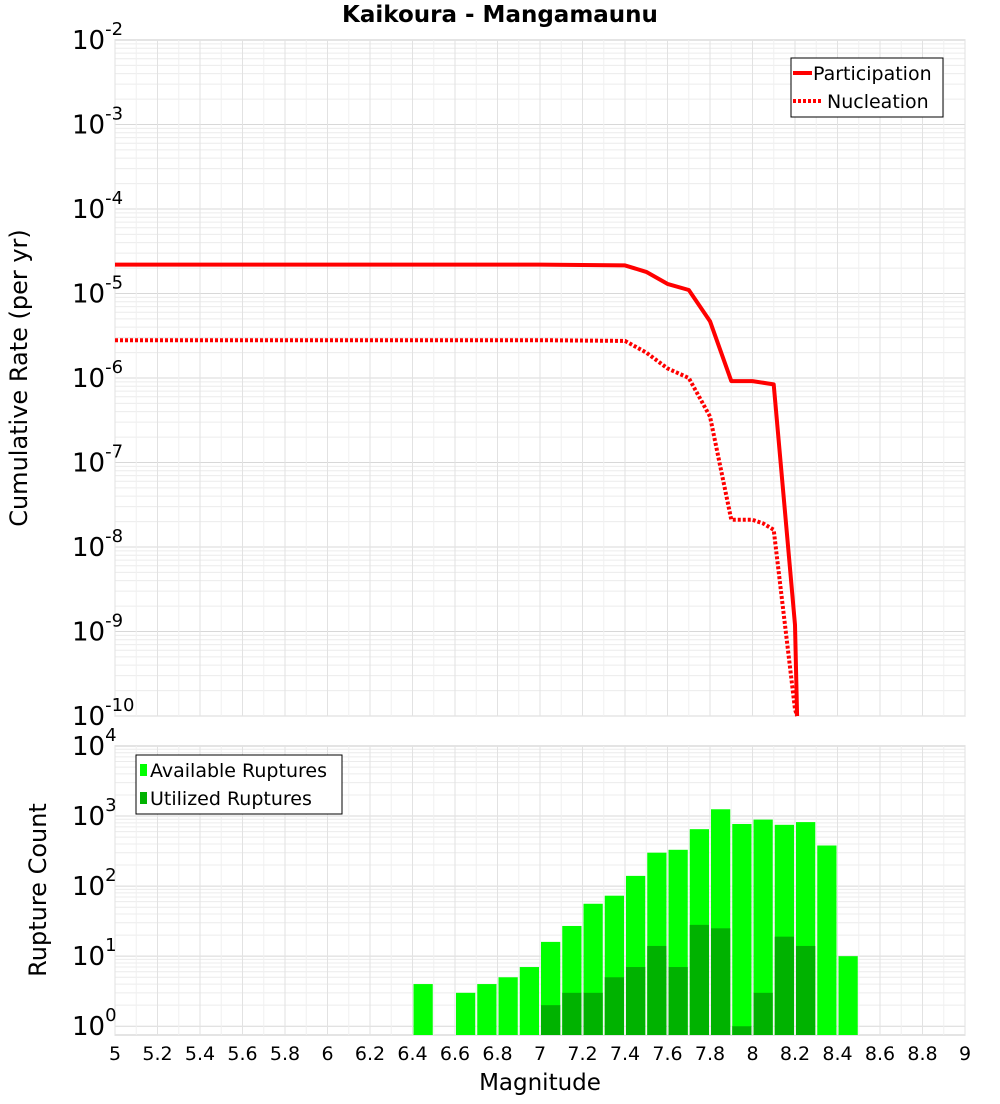  Describe the element at coordinates (497, 1054) in the screenshot. I see `x-tick-label: 6.8` at that location.